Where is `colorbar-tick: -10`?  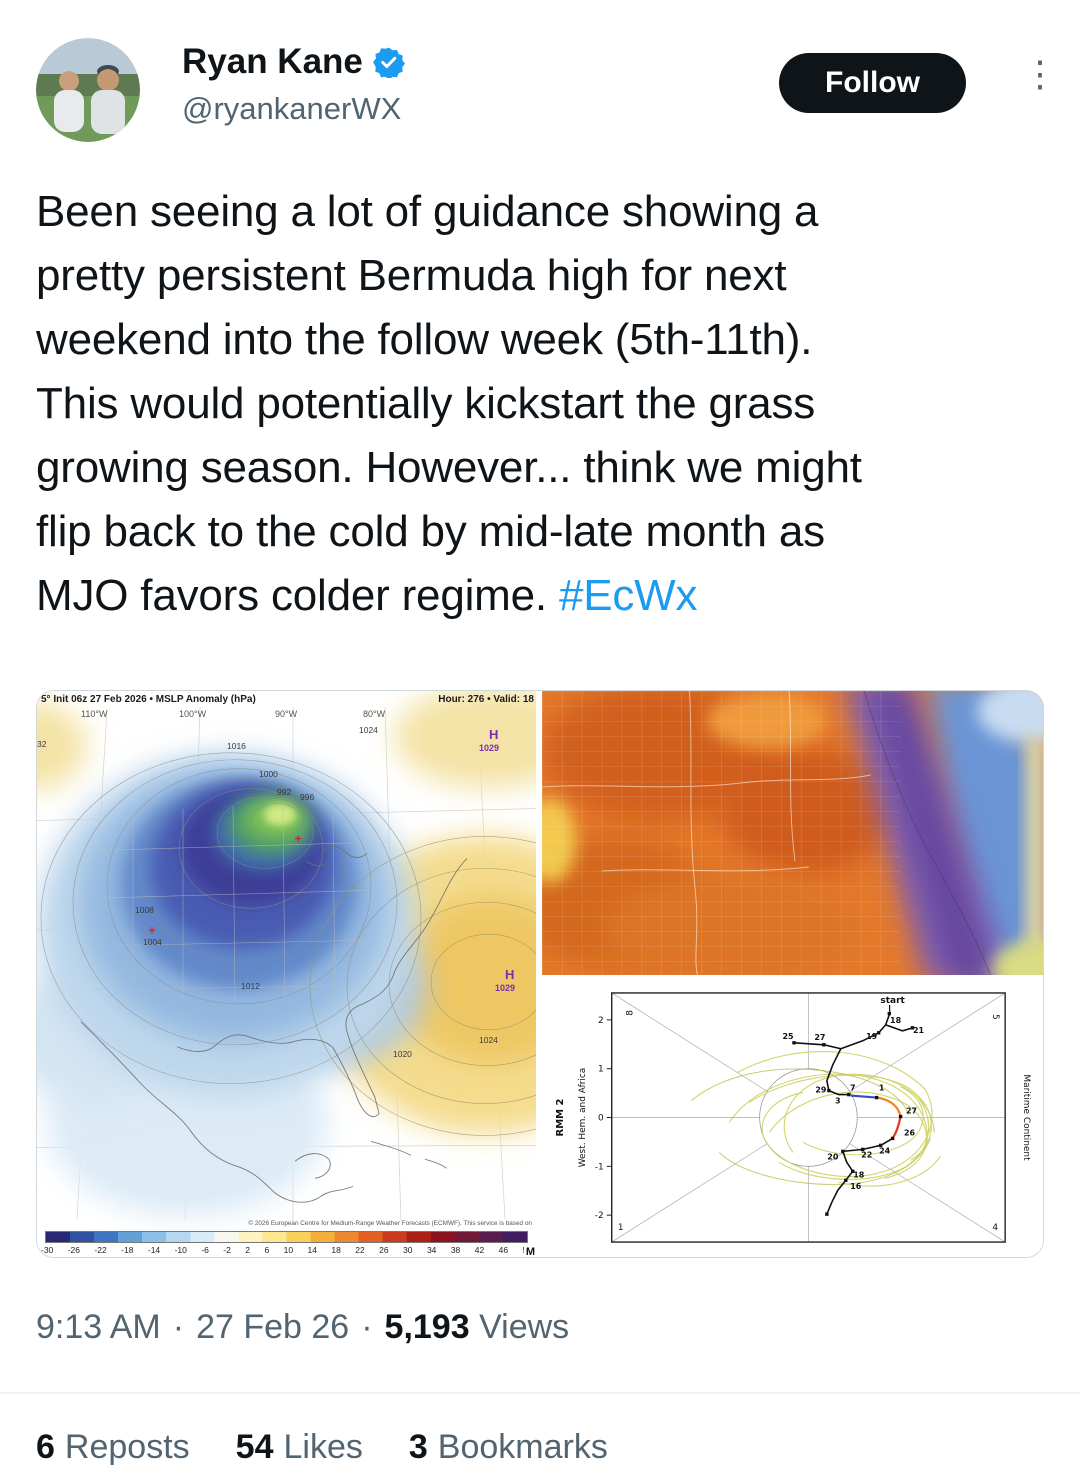 colorbar-tick: -10 is located at coordinates (180, 1250).